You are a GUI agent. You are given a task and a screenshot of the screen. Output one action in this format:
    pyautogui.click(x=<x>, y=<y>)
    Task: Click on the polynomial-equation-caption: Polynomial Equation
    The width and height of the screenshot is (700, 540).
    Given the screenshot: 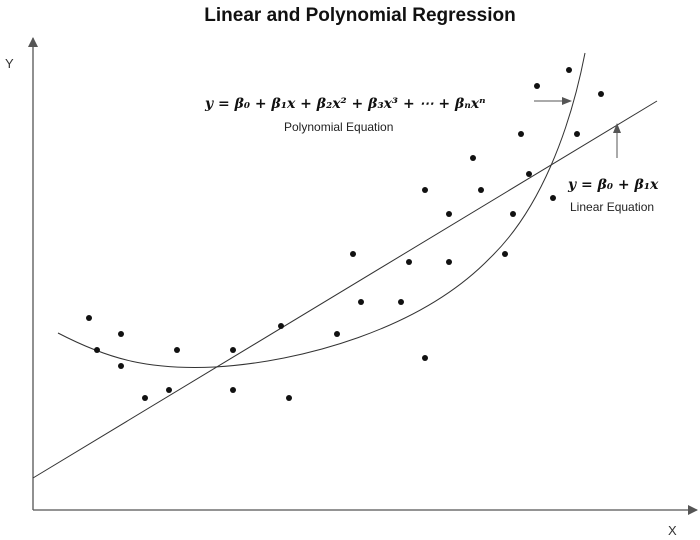 What is the action you would take?
    pyautogui.click(x=338, y=127)
    